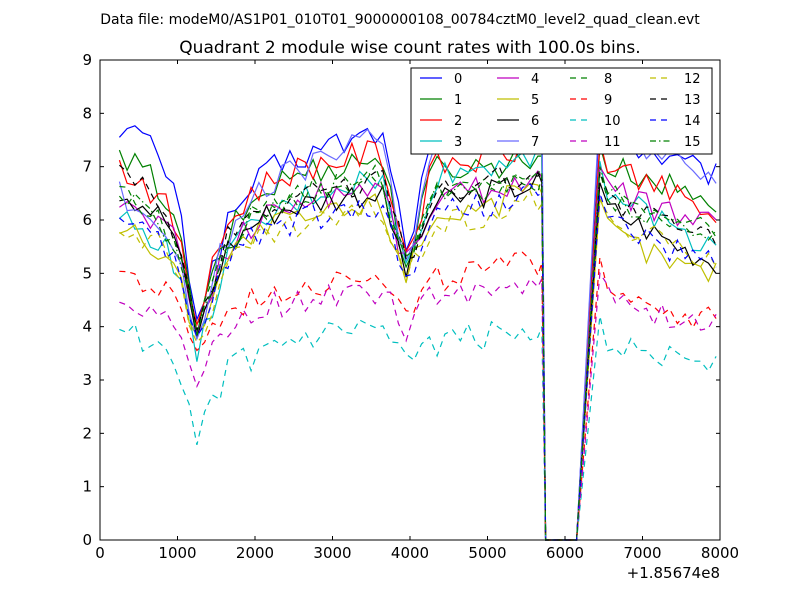 This screenshot has width=800, height=600. Describe the element at coordinates (458, 79) in the screenshot. I see `legend-label-0: 0` at that location.